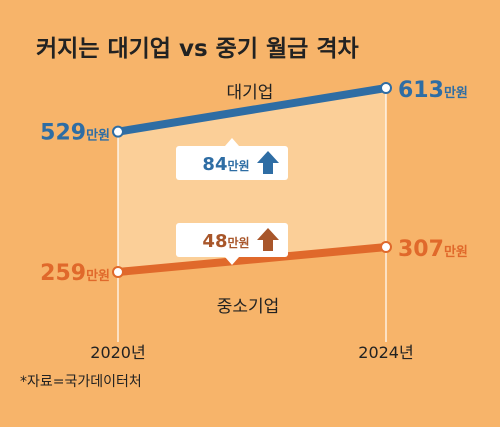 The width and height of the screenshot is (500, 427). I want to click on chart-title: 커지는 대기업 vs 중기 월급 격차, so click(197, 49).